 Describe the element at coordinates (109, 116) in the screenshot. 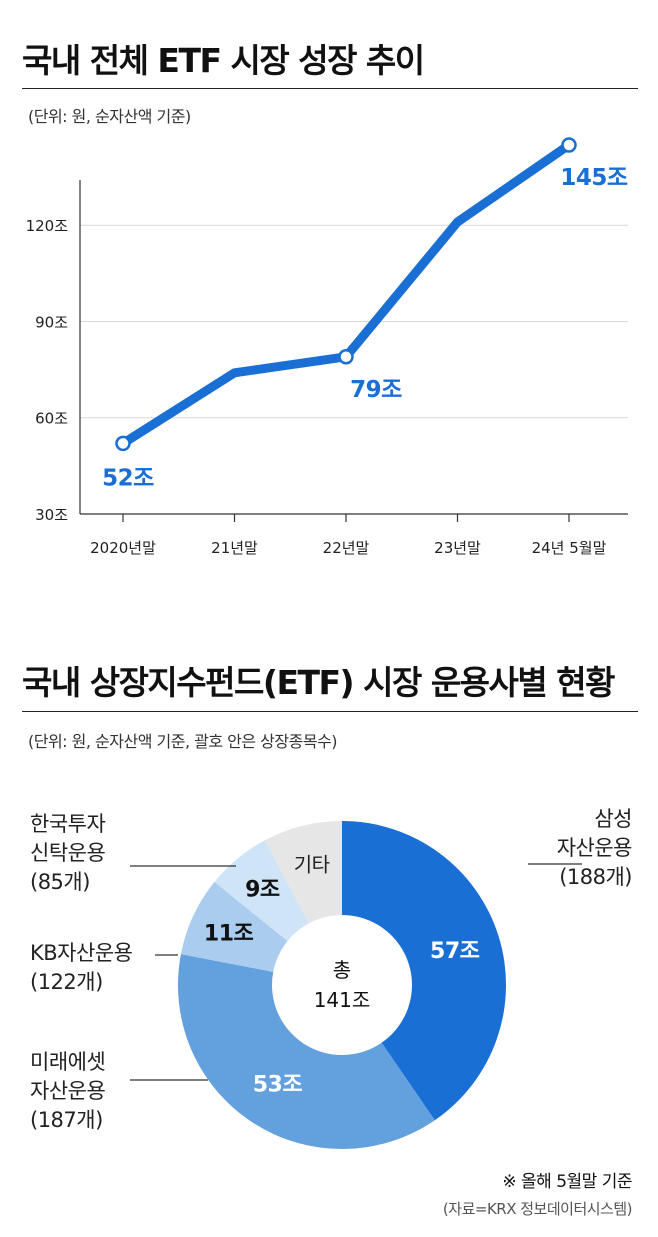

I see `line-chart-unit-note: (단위: 원, 순자산액 기준)` at that location.